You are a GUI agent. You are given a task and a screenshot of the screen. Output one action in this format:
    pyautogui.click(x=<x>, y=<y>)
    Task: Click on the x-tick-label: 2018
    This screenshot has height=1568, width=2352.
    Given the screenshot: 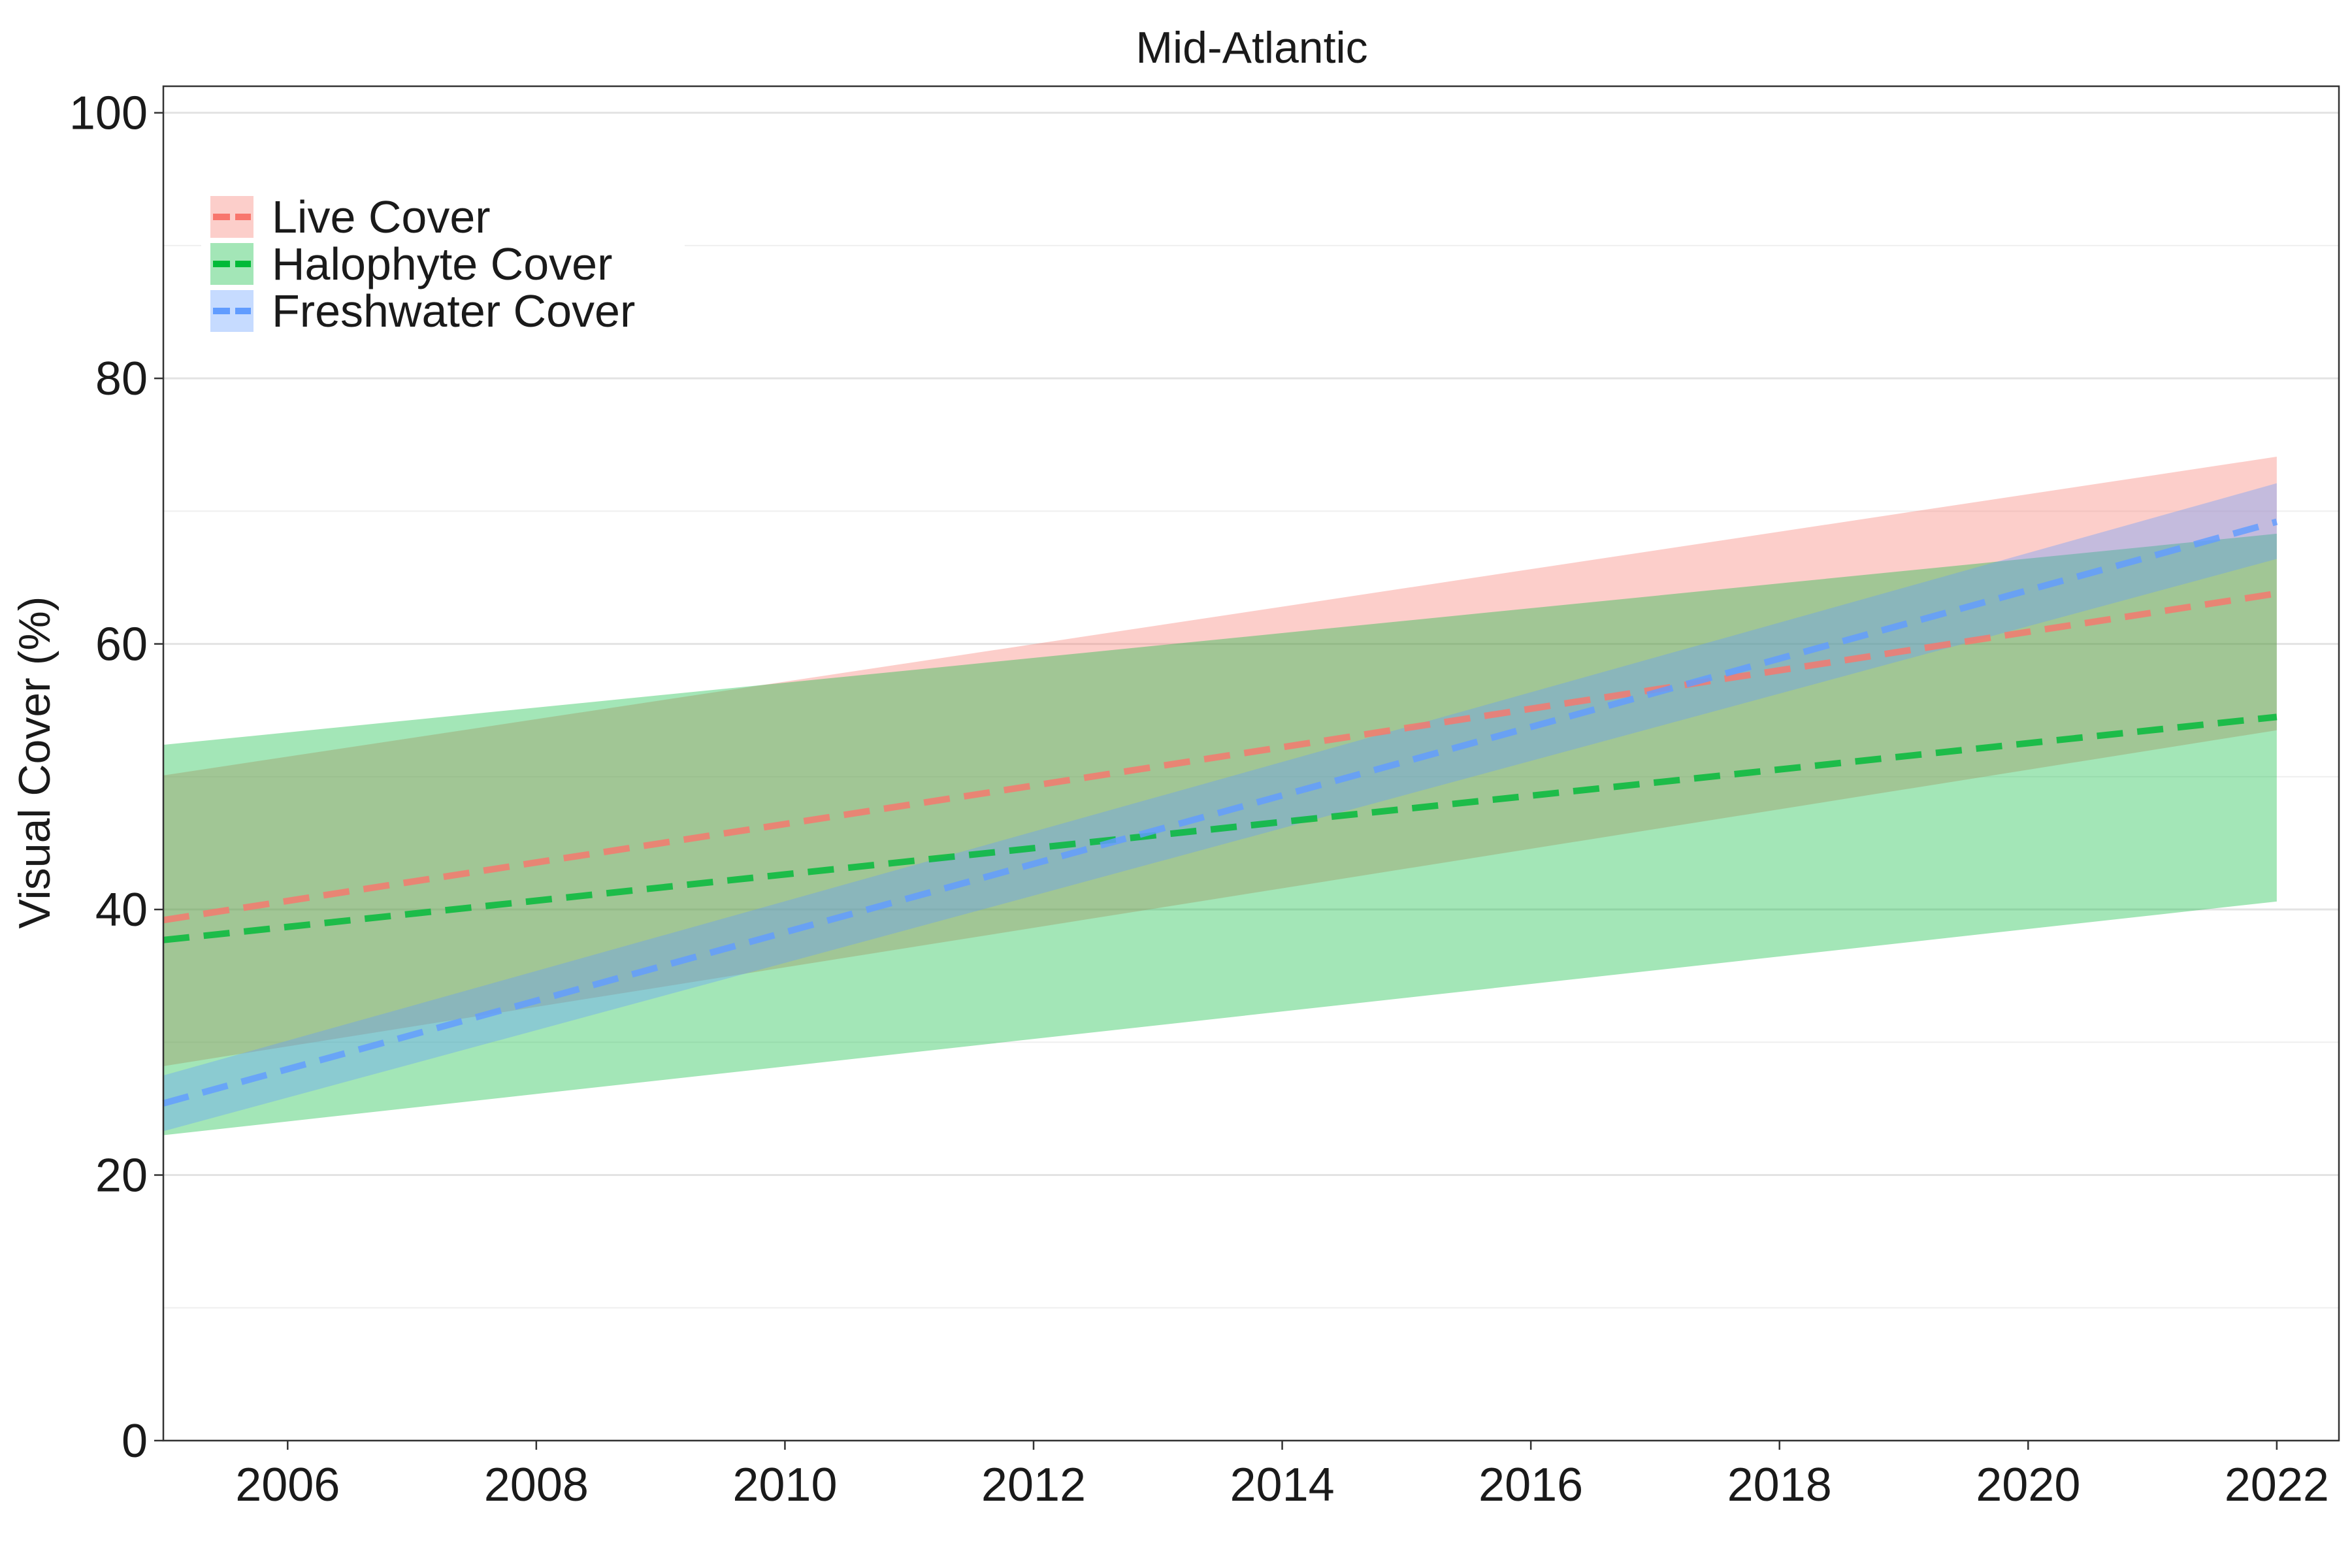 What is the action you would take?
    pyautogui.click(x=1779, y=1485)
    